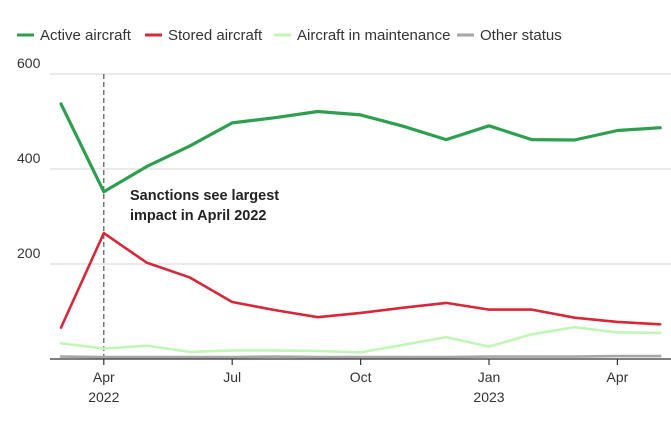 This screenshot has height=423, width=671. Describe the element at coordinates (198, 216) in the screenshot. I see `annotation-text: impact in April 2022` at that location.